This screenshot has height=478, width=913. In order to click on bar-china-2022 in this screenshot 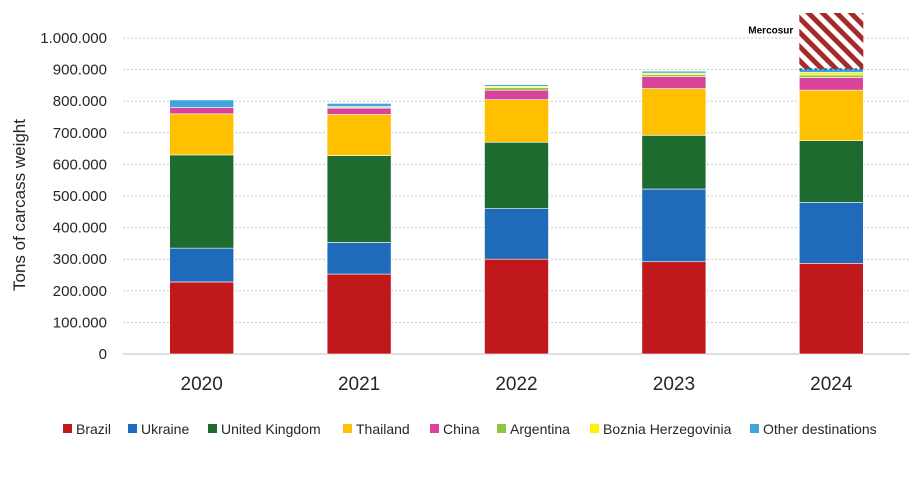, I will do `click(516, 94)`.